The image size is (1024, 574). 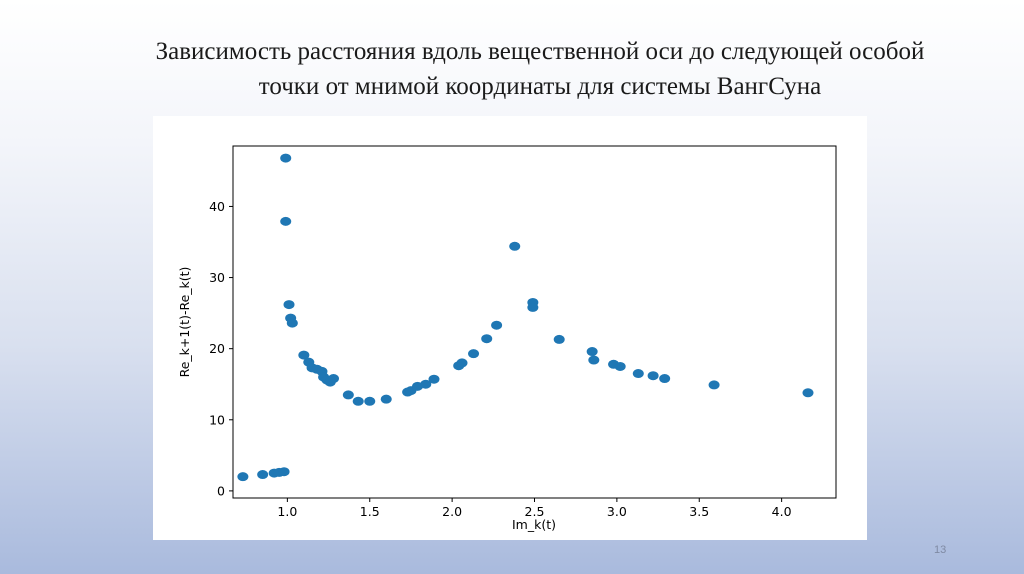 I want to click on x-ticks: 1.0 1.5 2.0 2.5 3.0 3.5 4.0, so click(x=534, y=508).